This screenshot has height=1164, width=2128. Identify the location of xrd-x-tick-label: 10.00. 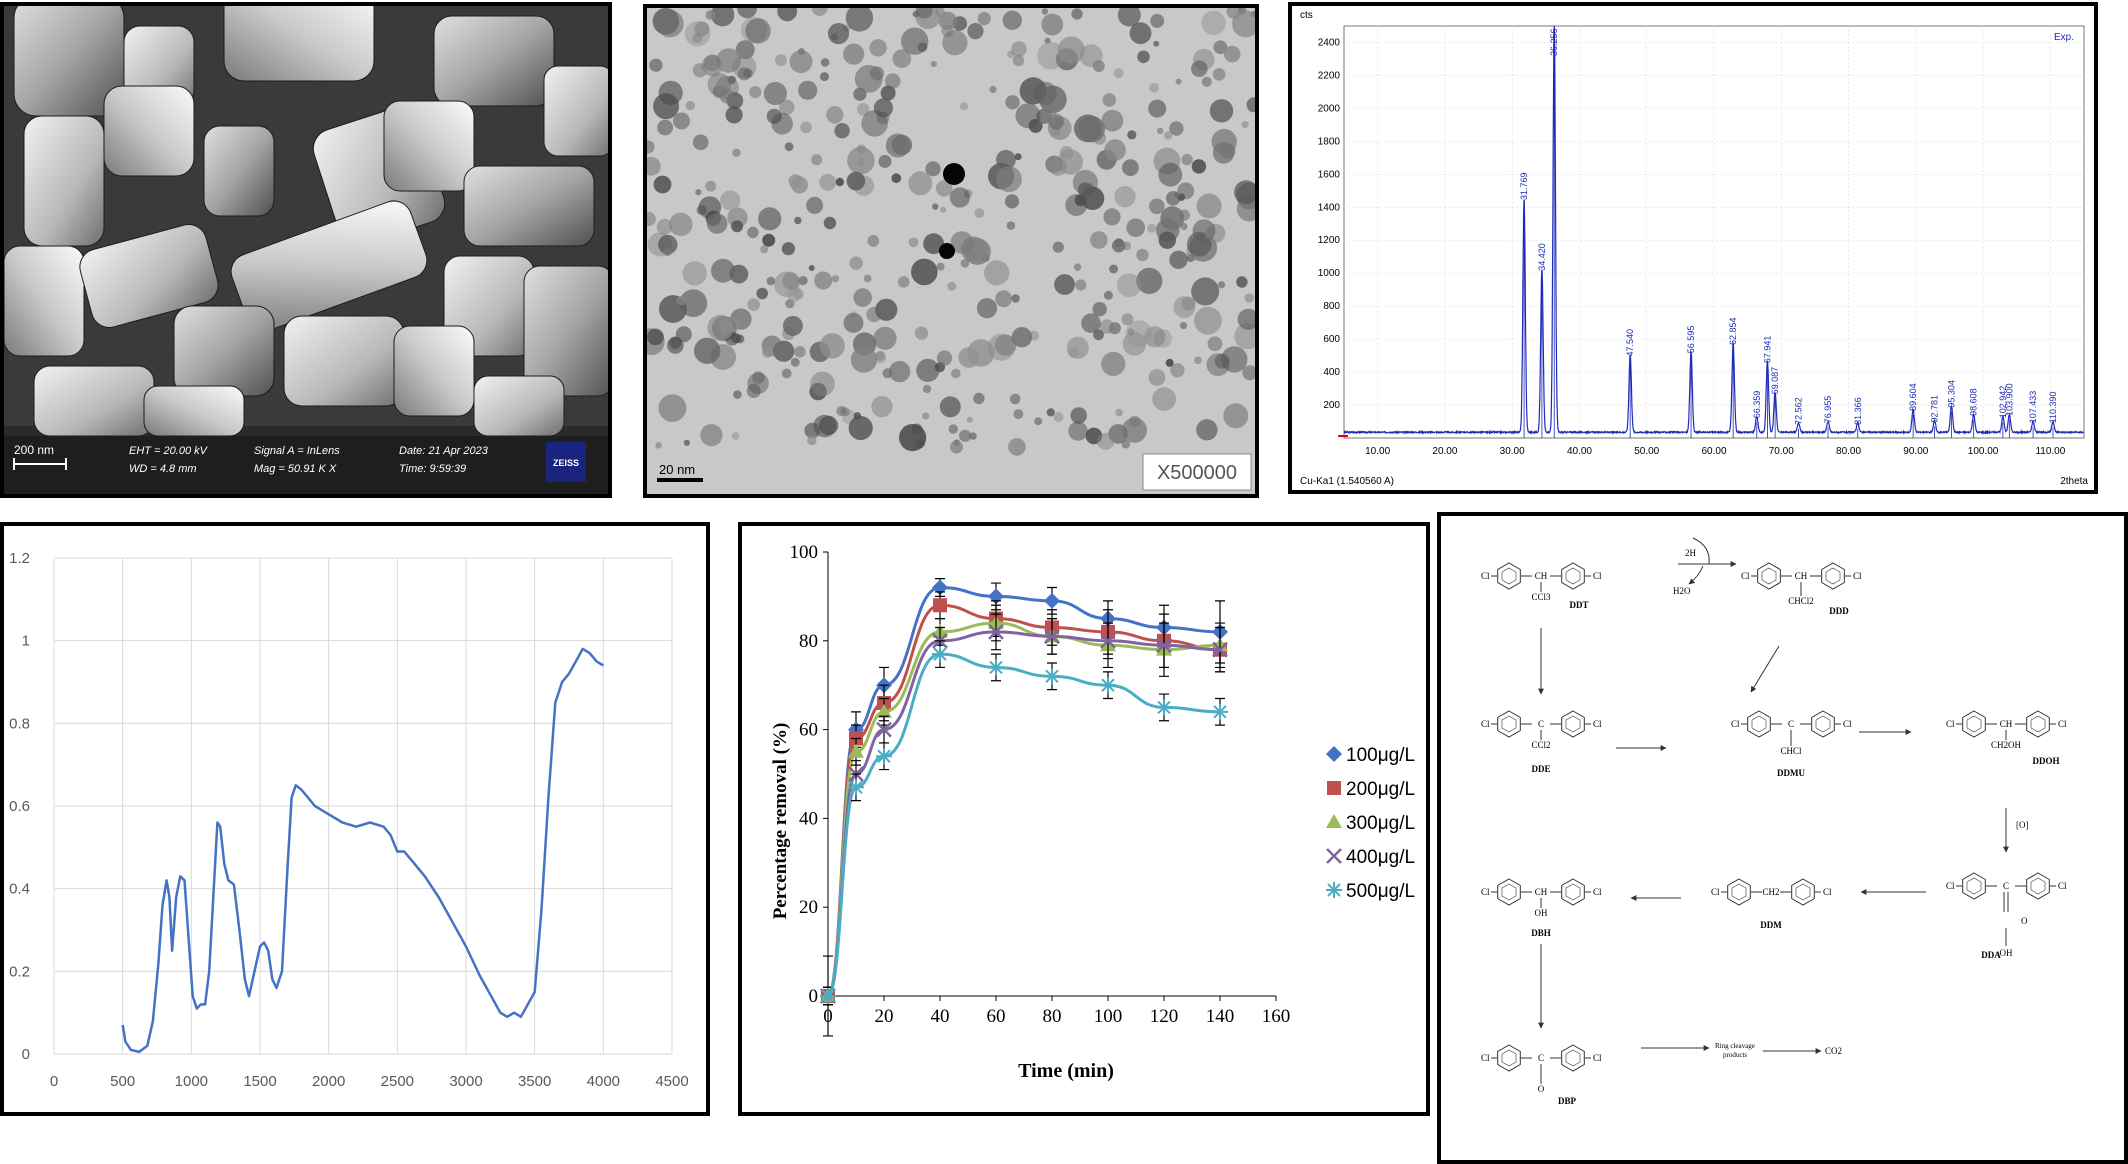
(1377, 451).